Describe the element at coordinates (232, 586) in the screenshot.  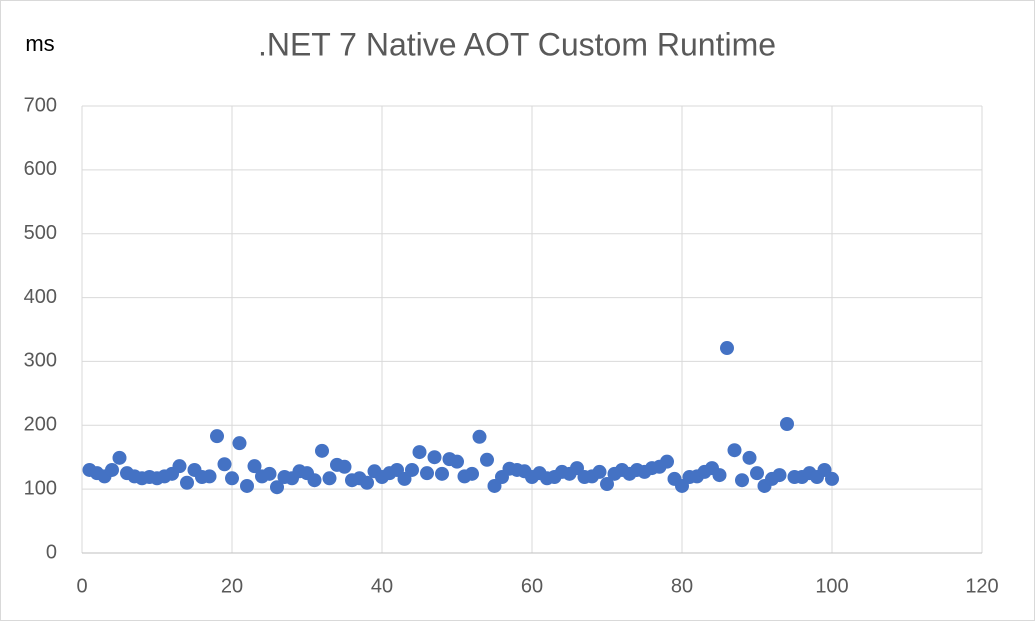
I see `x-tick-label: 20` at that location.